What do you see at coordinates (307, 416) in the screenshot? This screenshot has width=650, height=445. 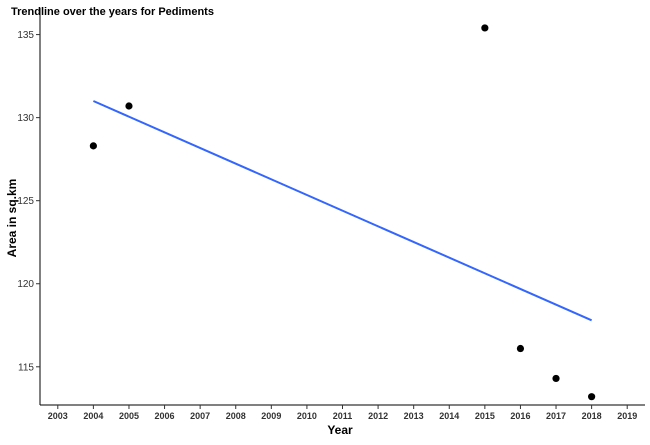 I see `x-tick-label: 2010` at bounding box center [307, 416].